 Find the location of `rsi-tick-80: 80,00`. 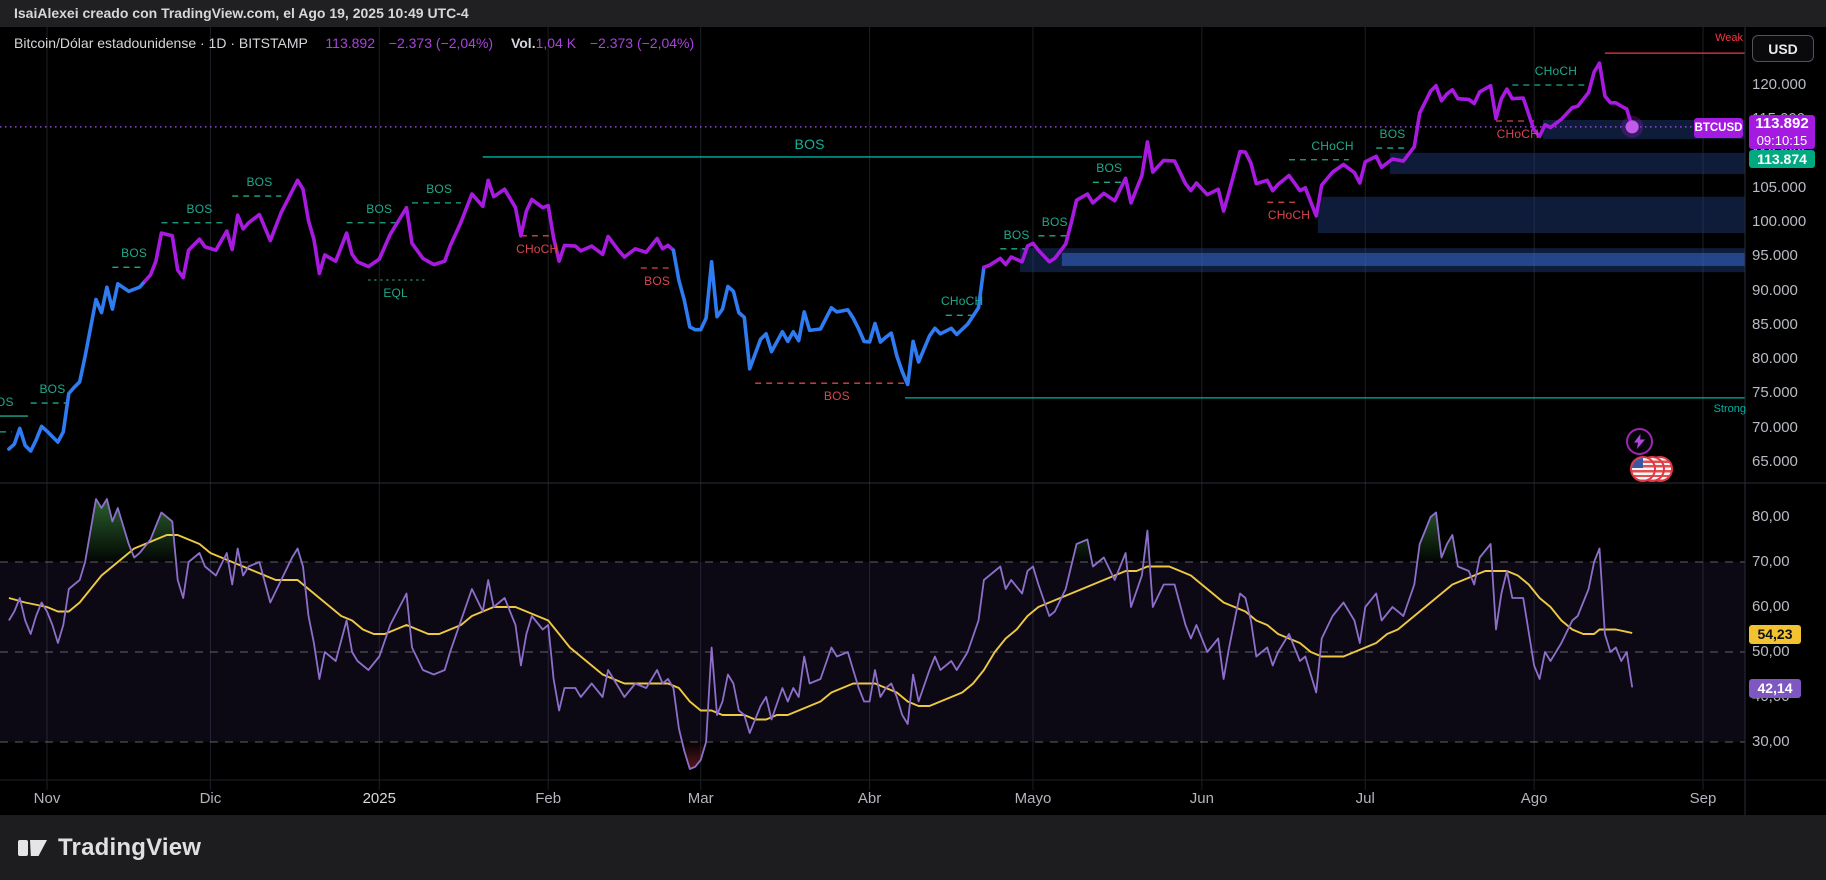

rsi-tick-80: 80,00 is located at coordinates (1771, 516).